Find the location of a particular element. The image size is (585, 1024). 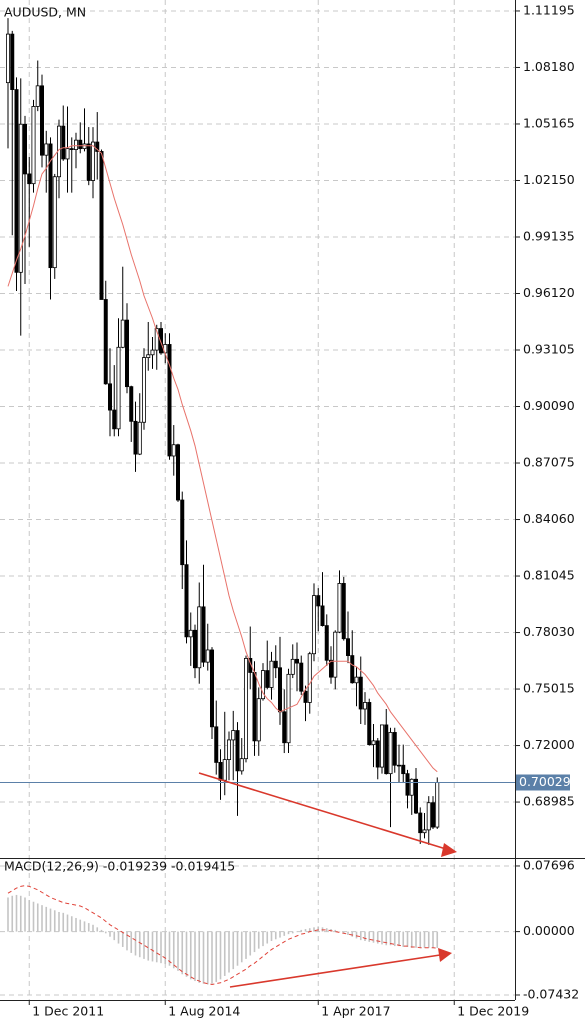

trend-line is located at coordinates (335, 971).